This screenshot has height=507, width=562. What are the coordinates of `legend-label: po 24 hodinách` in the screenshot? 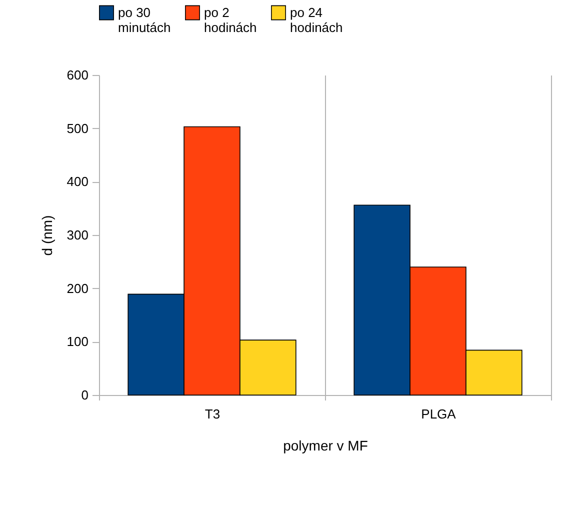 It's located at (316, 19).